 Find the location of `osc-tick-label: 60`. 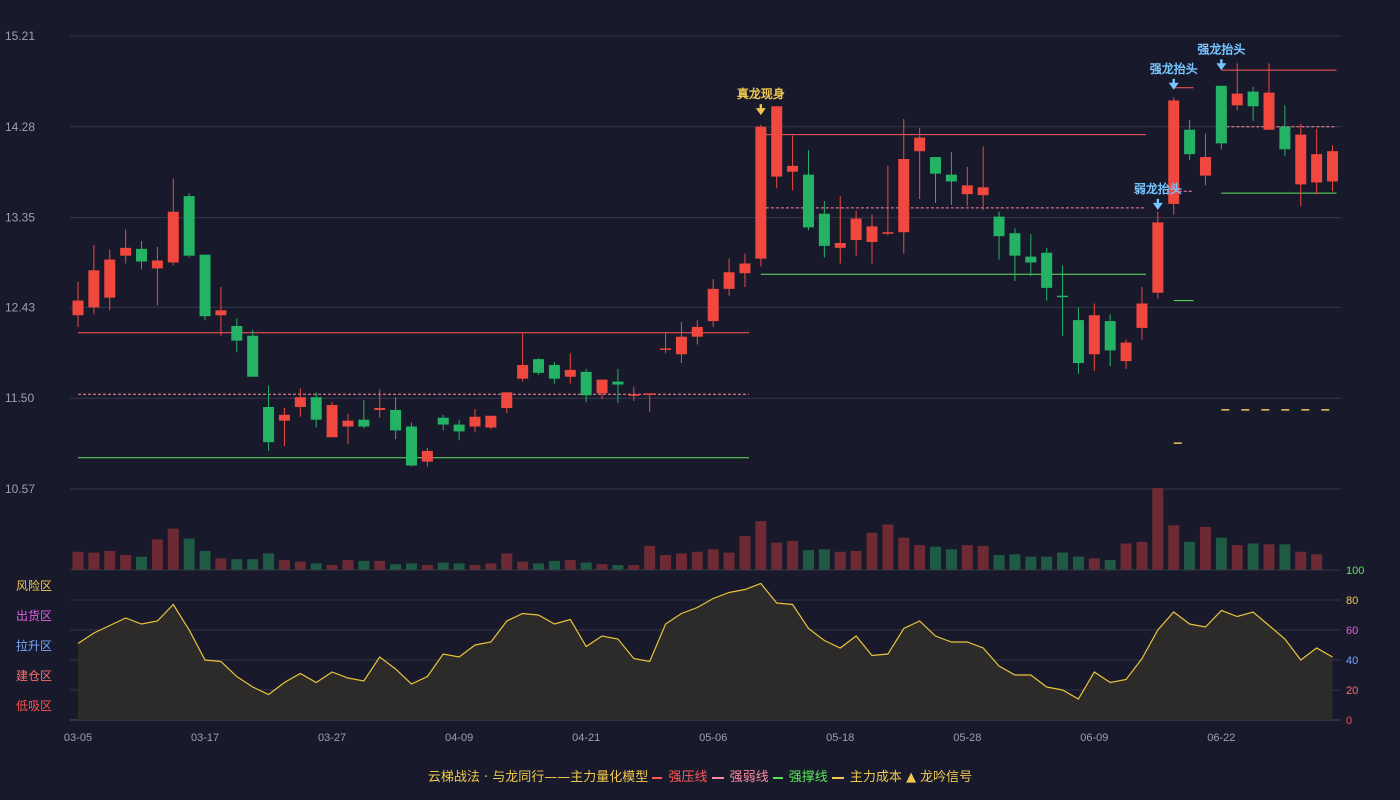

osc-tick-label: 60 is located at coordinates (1352, 631).